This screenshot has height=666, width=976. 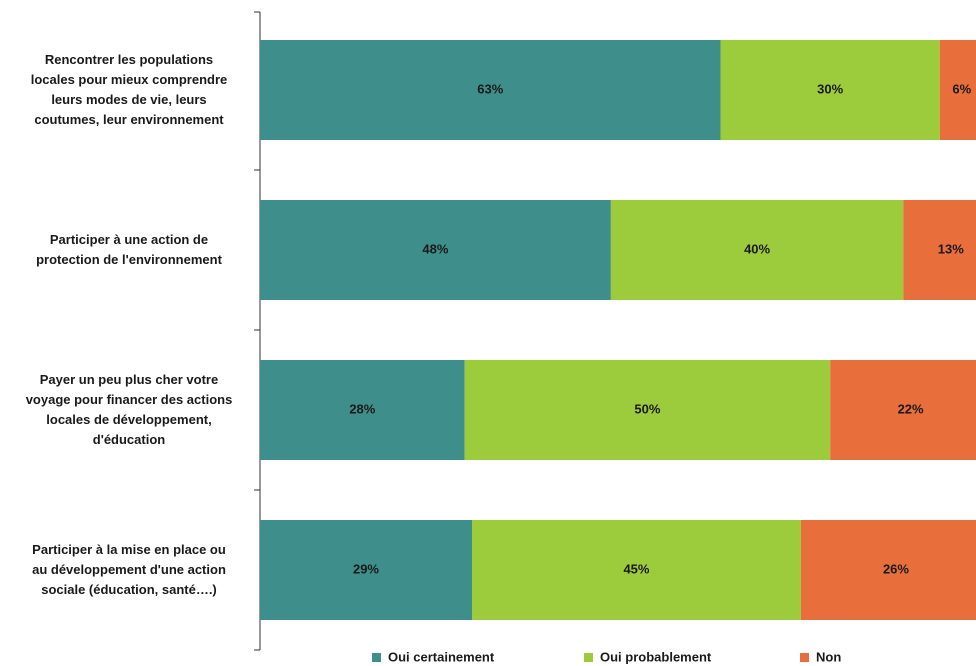 What do you see at coordinates (911, 408) in the screenshot?
I see `value-label: 22%` at bounding box center [911, 408].